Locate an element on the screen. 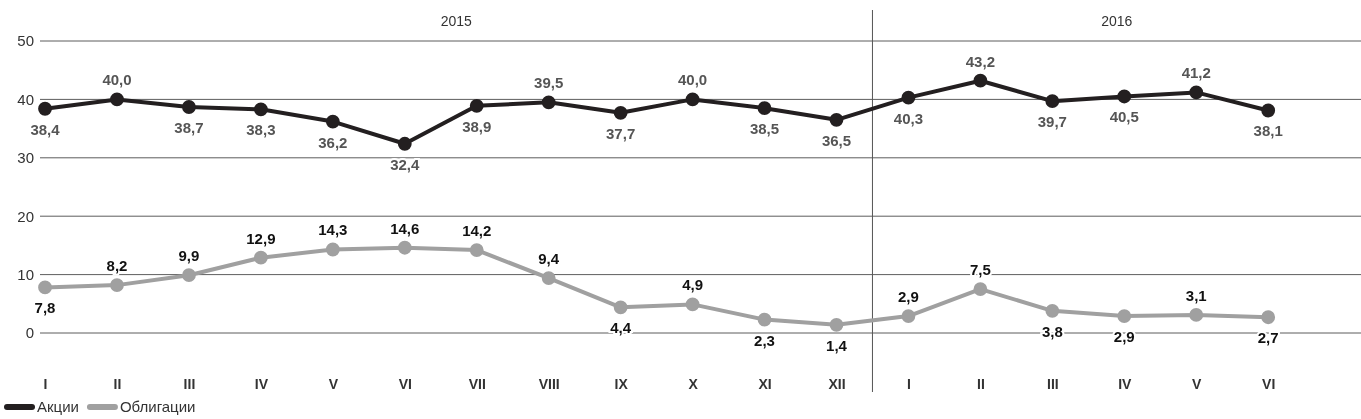 Image resolution: width=1361 pixels, height=419 pixels. data-label: 7,8 is located at coordinates (45, 308).